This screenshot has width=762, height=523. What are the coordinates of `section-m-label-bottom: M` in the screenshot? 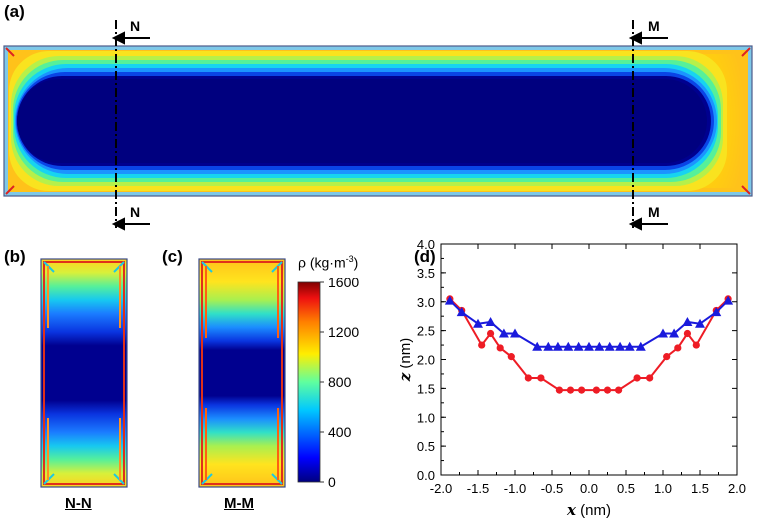 It's located at (654, 212).